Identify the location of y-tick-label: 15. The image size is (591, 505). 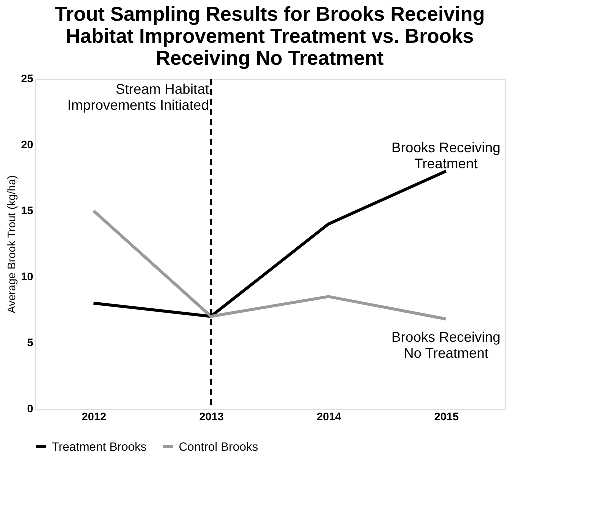
(27, 212).